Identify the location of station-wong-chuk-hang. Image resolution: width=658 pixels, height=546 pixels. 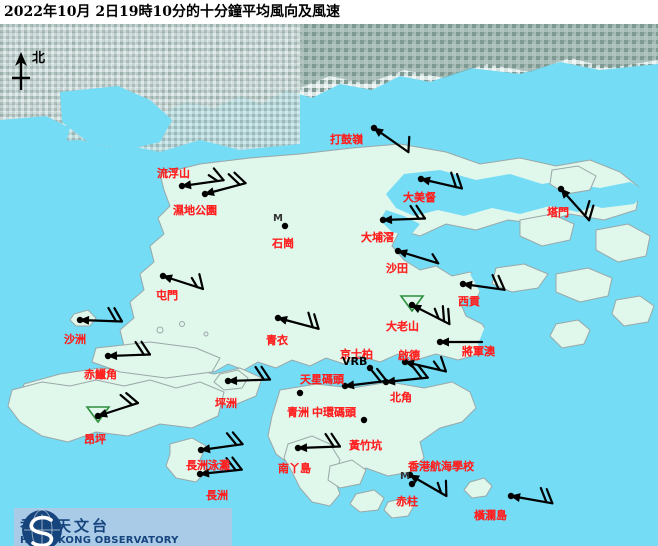
(364, 420).